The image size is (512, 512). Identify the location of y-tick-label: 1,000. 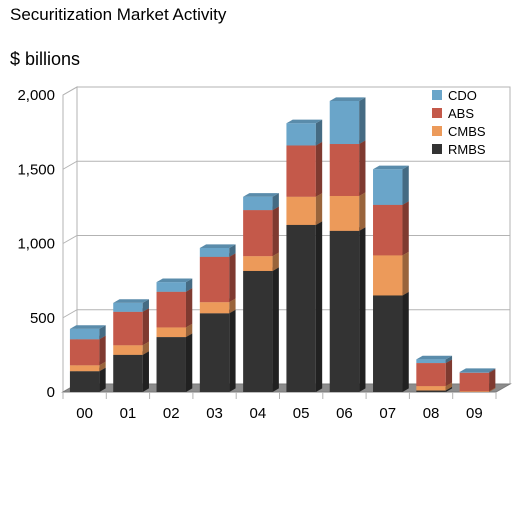
(36, 244).